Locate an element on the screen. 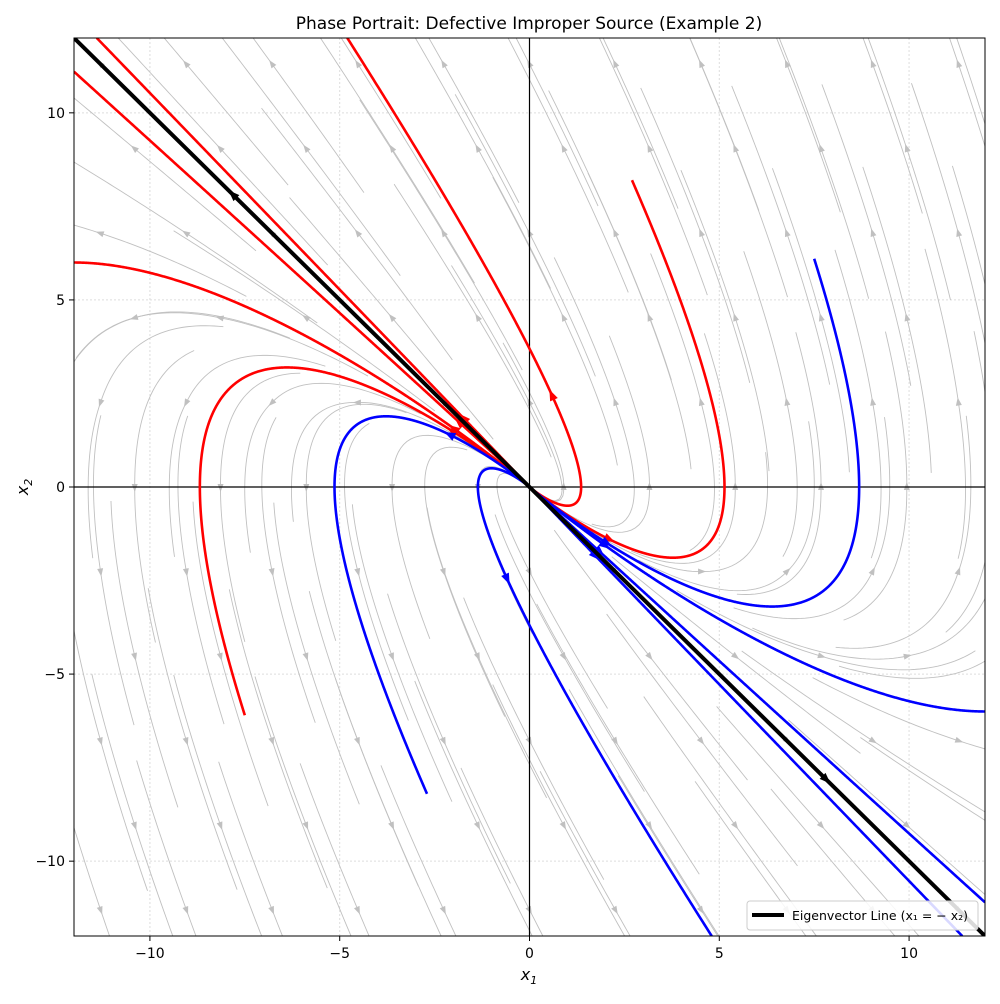 The width and height of the screenshot is (1000, 1004). x-axis-label: x1 is located at coordinates (528, 976).